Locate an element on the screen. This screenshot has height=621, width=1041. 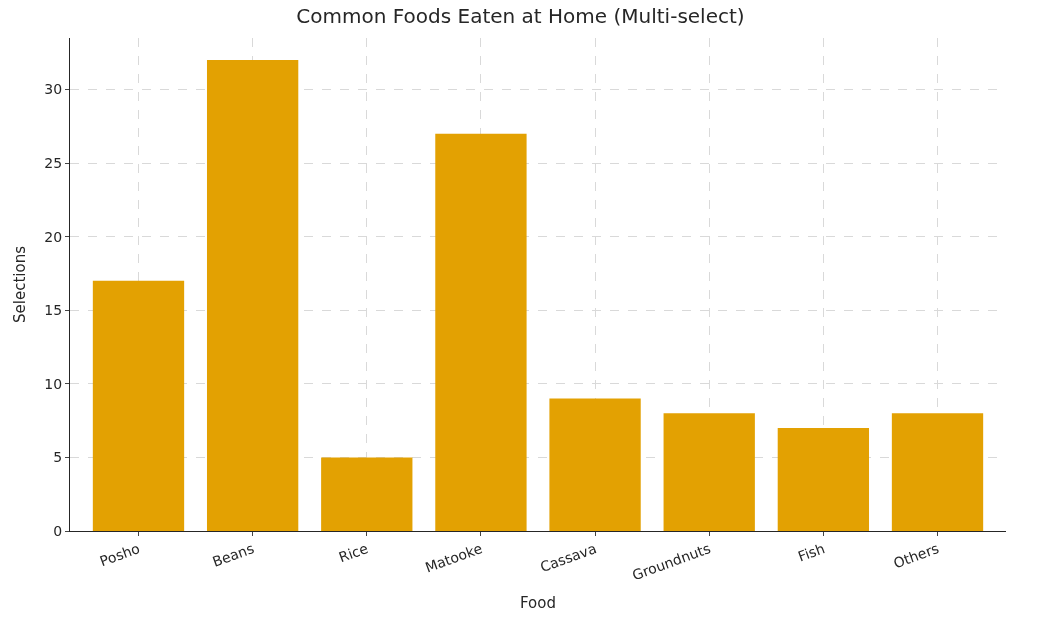
x-tick-label: Beans is located at coordinates (233, 555).